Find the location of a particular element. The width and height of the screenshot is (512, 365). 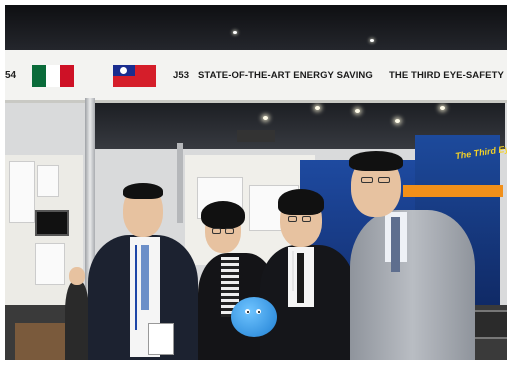

banner-edge-text: 54 is located at coordinates (11, 75).